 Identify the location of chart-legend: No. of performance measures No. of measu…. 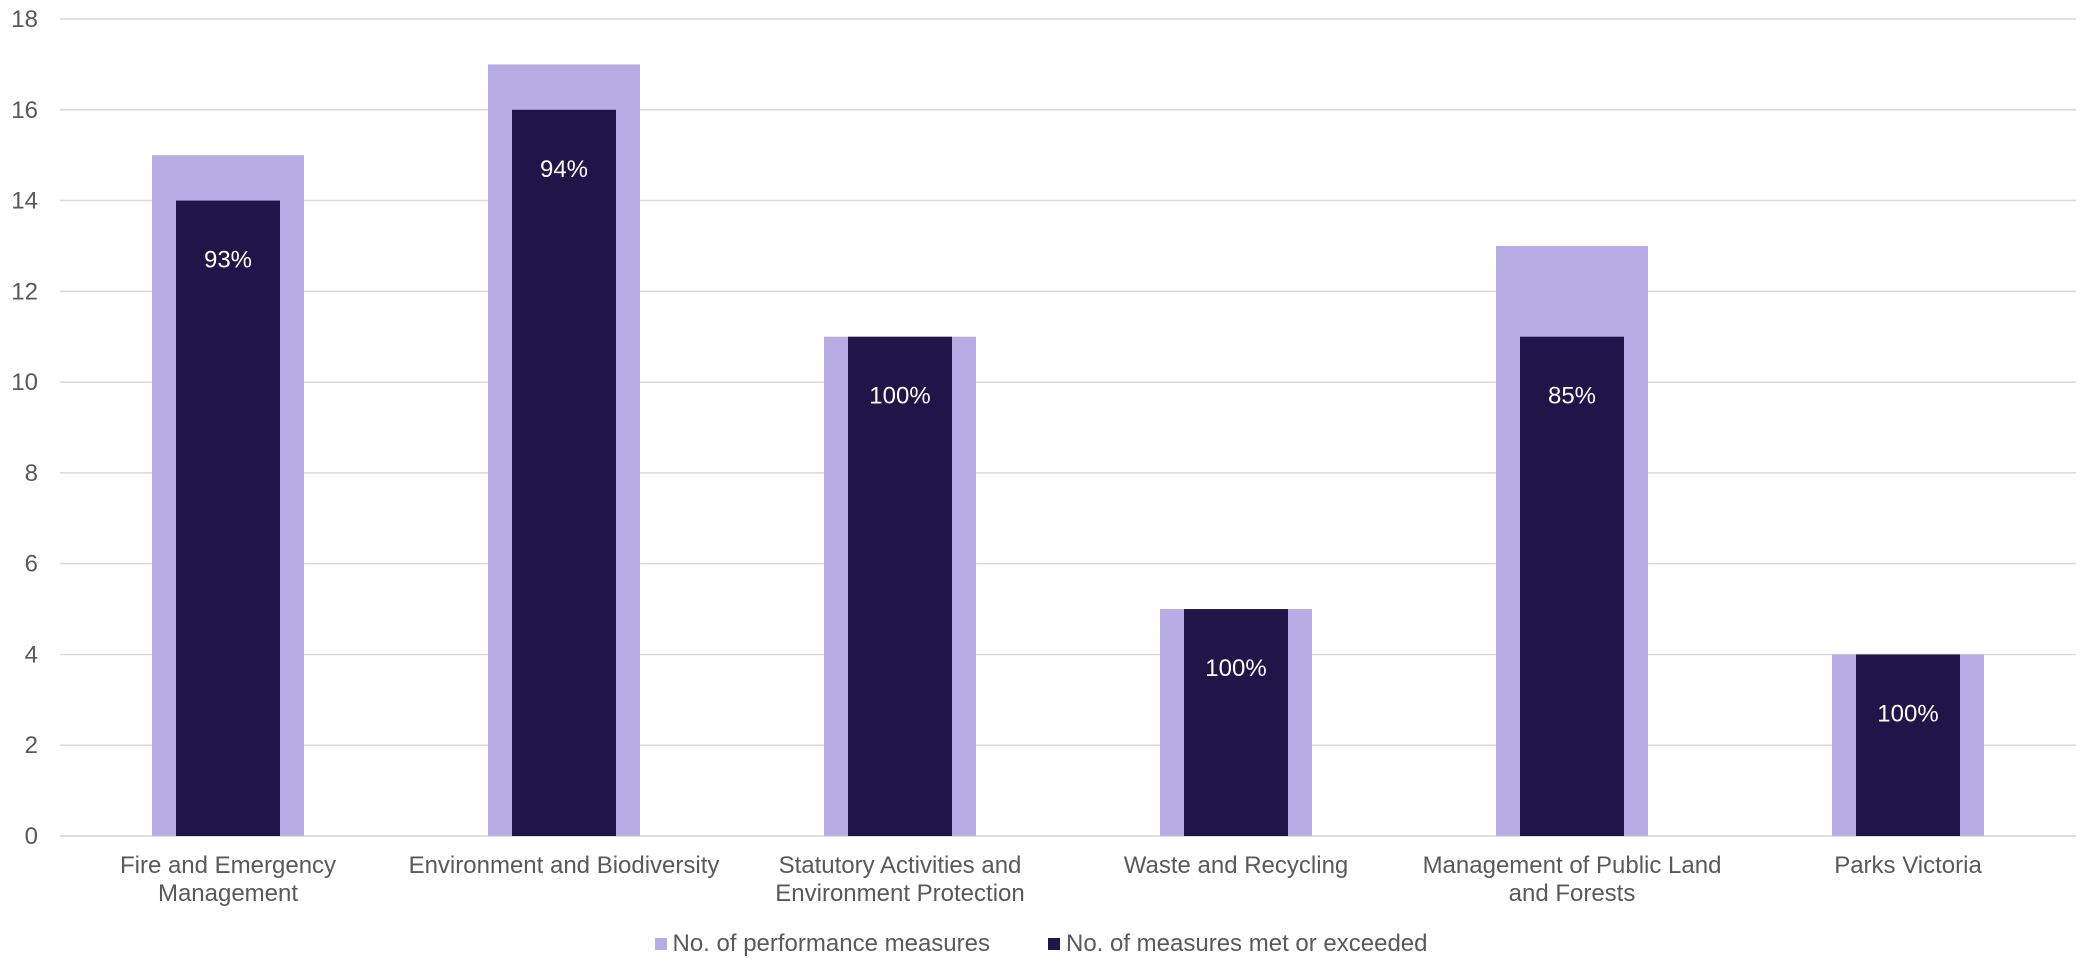
(1041, 944).